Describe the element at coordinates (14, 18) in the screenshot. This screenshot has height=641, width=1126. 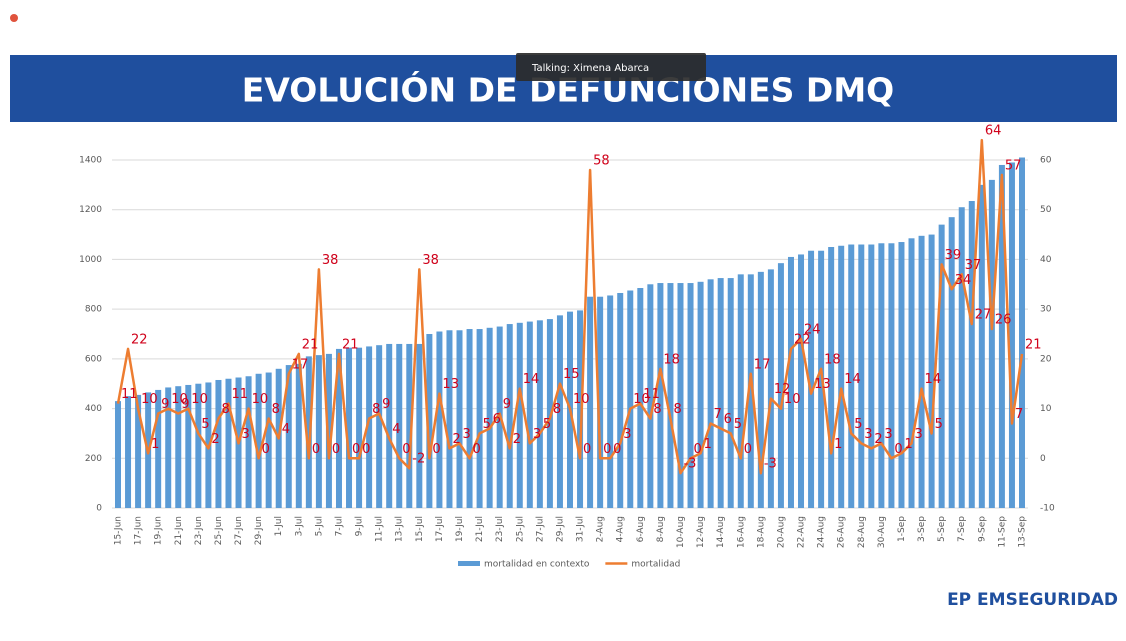
I see `record-icon` at that location.